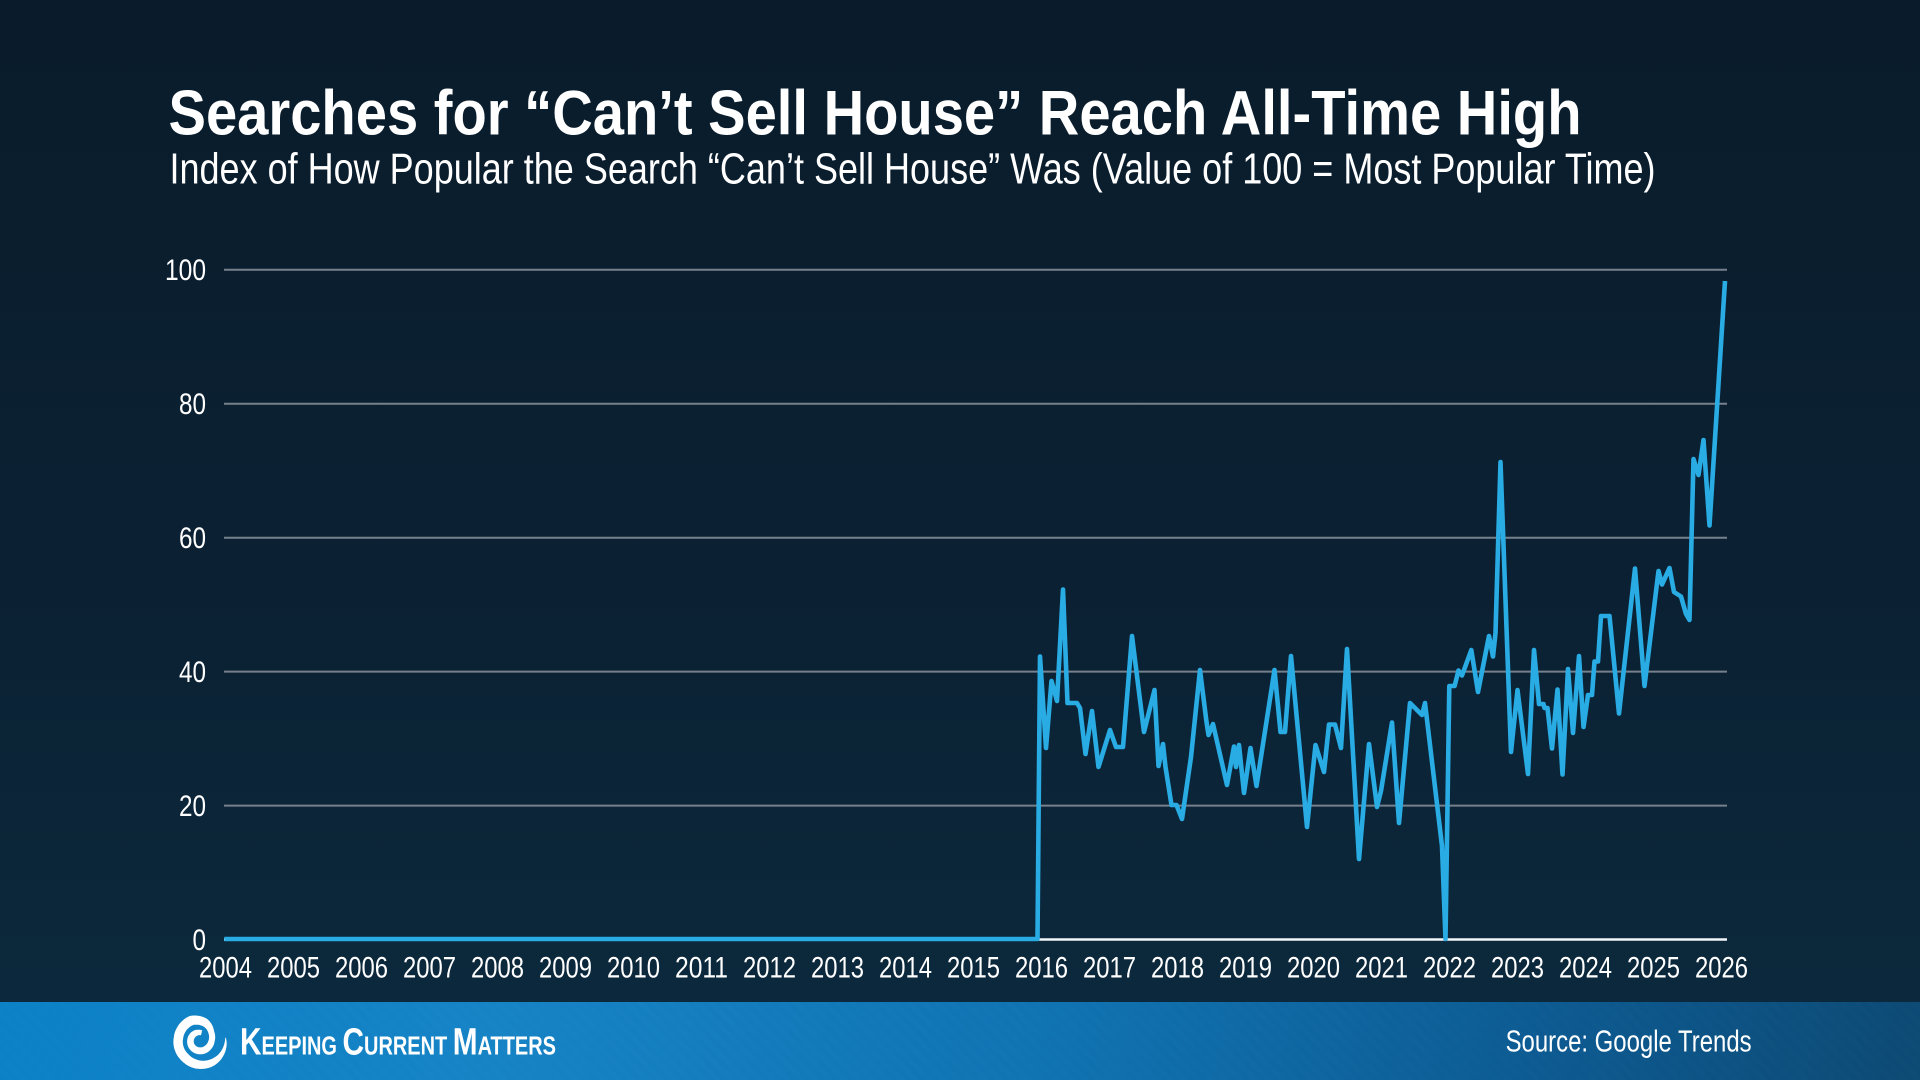 The width and height of the screenshot is (1920, 1080). What do you see at coordinates (192, 538) in the screenshot?
I see `svg-text: 60` at bounding box center [192, 538].